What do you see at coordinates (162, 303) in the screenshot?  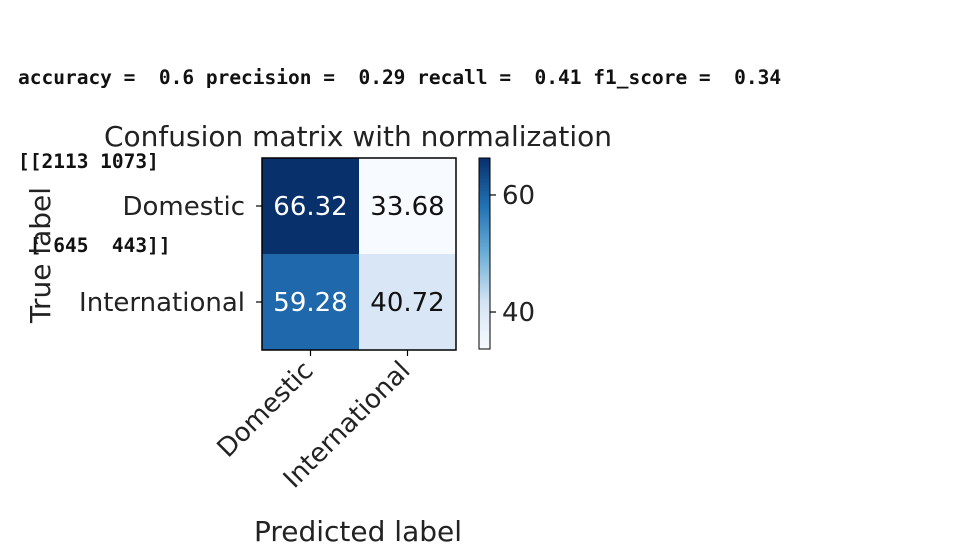 I see `y-tick-label: International` at bounding box center [162, 303].